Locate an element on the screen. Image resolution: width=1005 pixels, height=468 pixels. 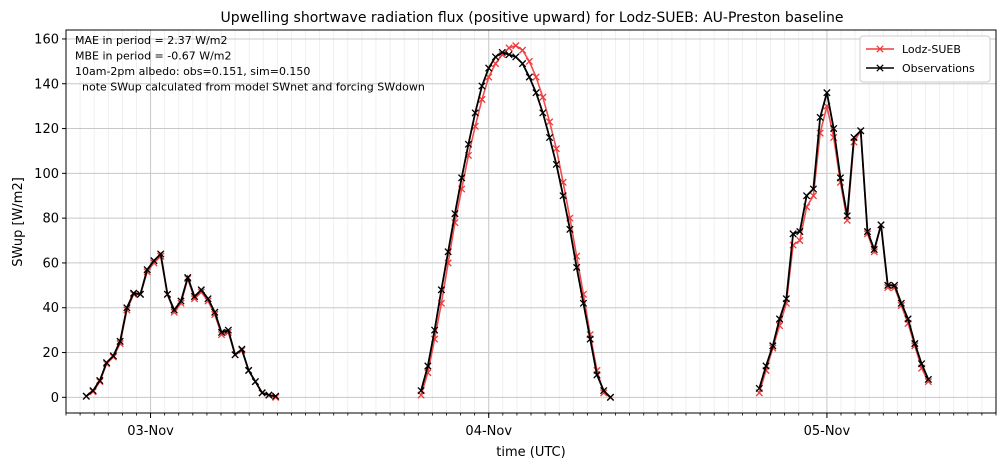
x-axis: 03-Nov 04-Nov 05-Nov is located at coordinates (531, 426).